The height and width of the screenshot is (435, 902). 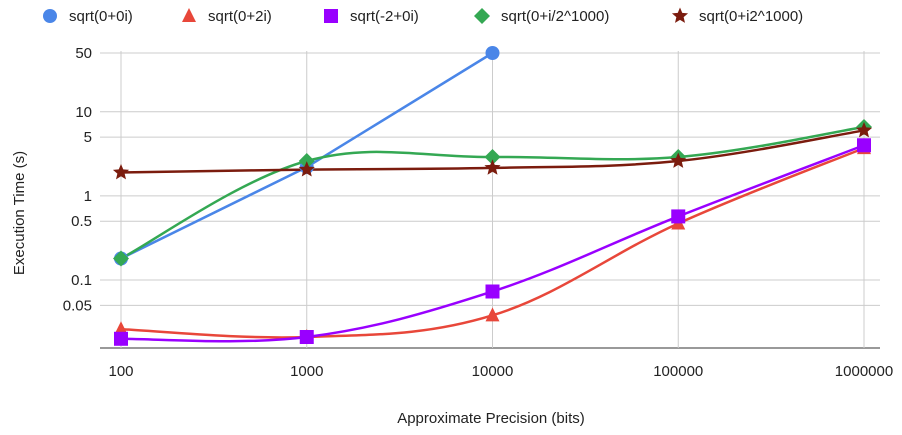 What do you see at coordinates (491, 418) in the screenshot?
I see `x-axis-title: Approximate Precision (bits)` at bounding box center [491, 418].